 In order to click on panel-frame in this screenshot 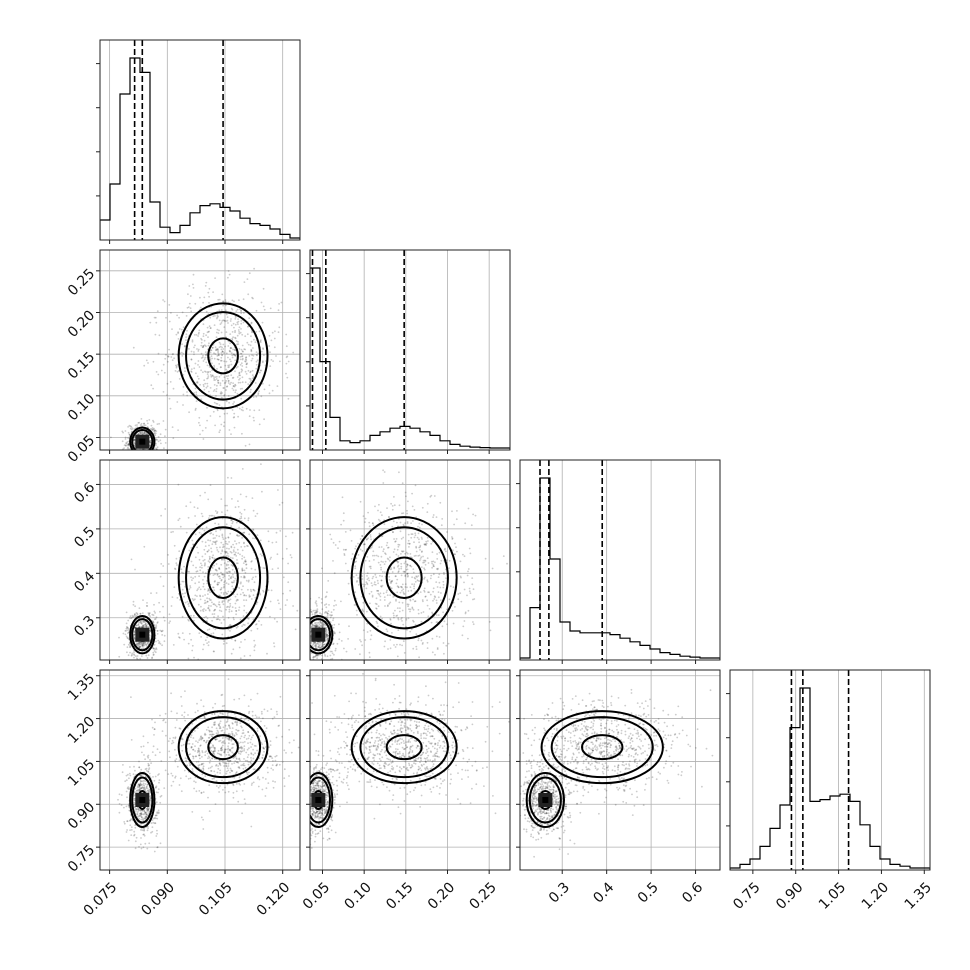, I will do `click(620, 560)`.